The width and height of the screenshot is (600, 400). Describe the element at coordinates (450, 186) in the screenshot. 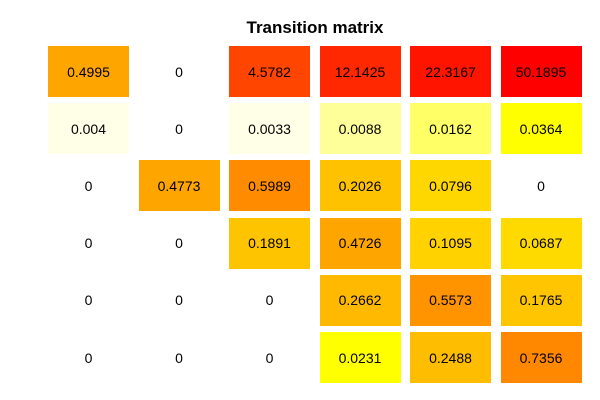

I see `heatmap-cell: 0.0796` at that location.